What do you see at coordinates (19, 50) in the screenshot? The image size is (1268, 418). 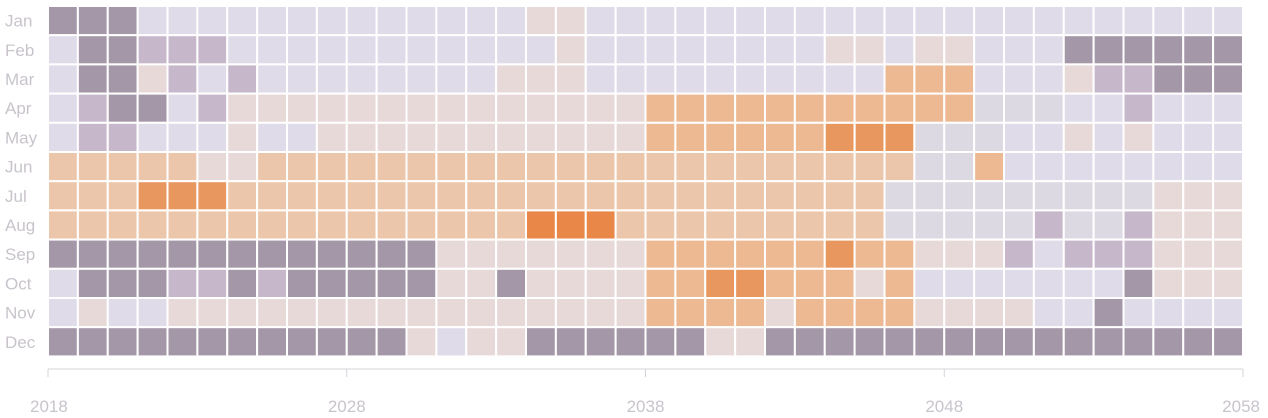 I see `month-label-feb: Feb` at bounding box center [19, 50].